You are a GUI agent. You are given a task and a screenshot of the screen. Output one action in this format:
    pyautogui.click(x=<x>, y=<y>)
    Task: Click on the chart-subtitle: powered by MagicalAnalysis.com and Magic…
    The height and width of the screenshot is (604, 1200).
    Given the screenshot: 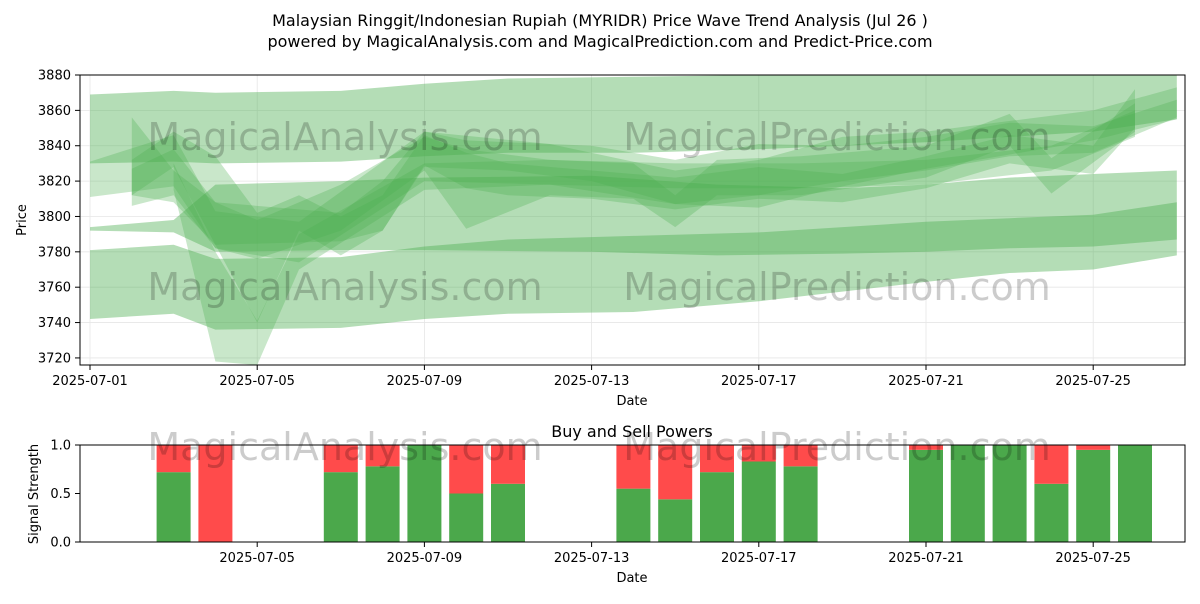 What is the action you would take?
    pyautogui.click(x=599, y=41)
    